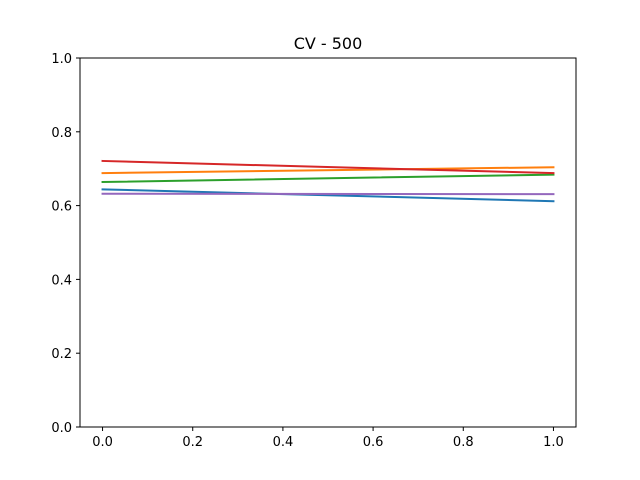 Image resolution: width=640 pixels, height=480 pixels. I want to click on x-tick-label: 0.6, so click(373, 442).